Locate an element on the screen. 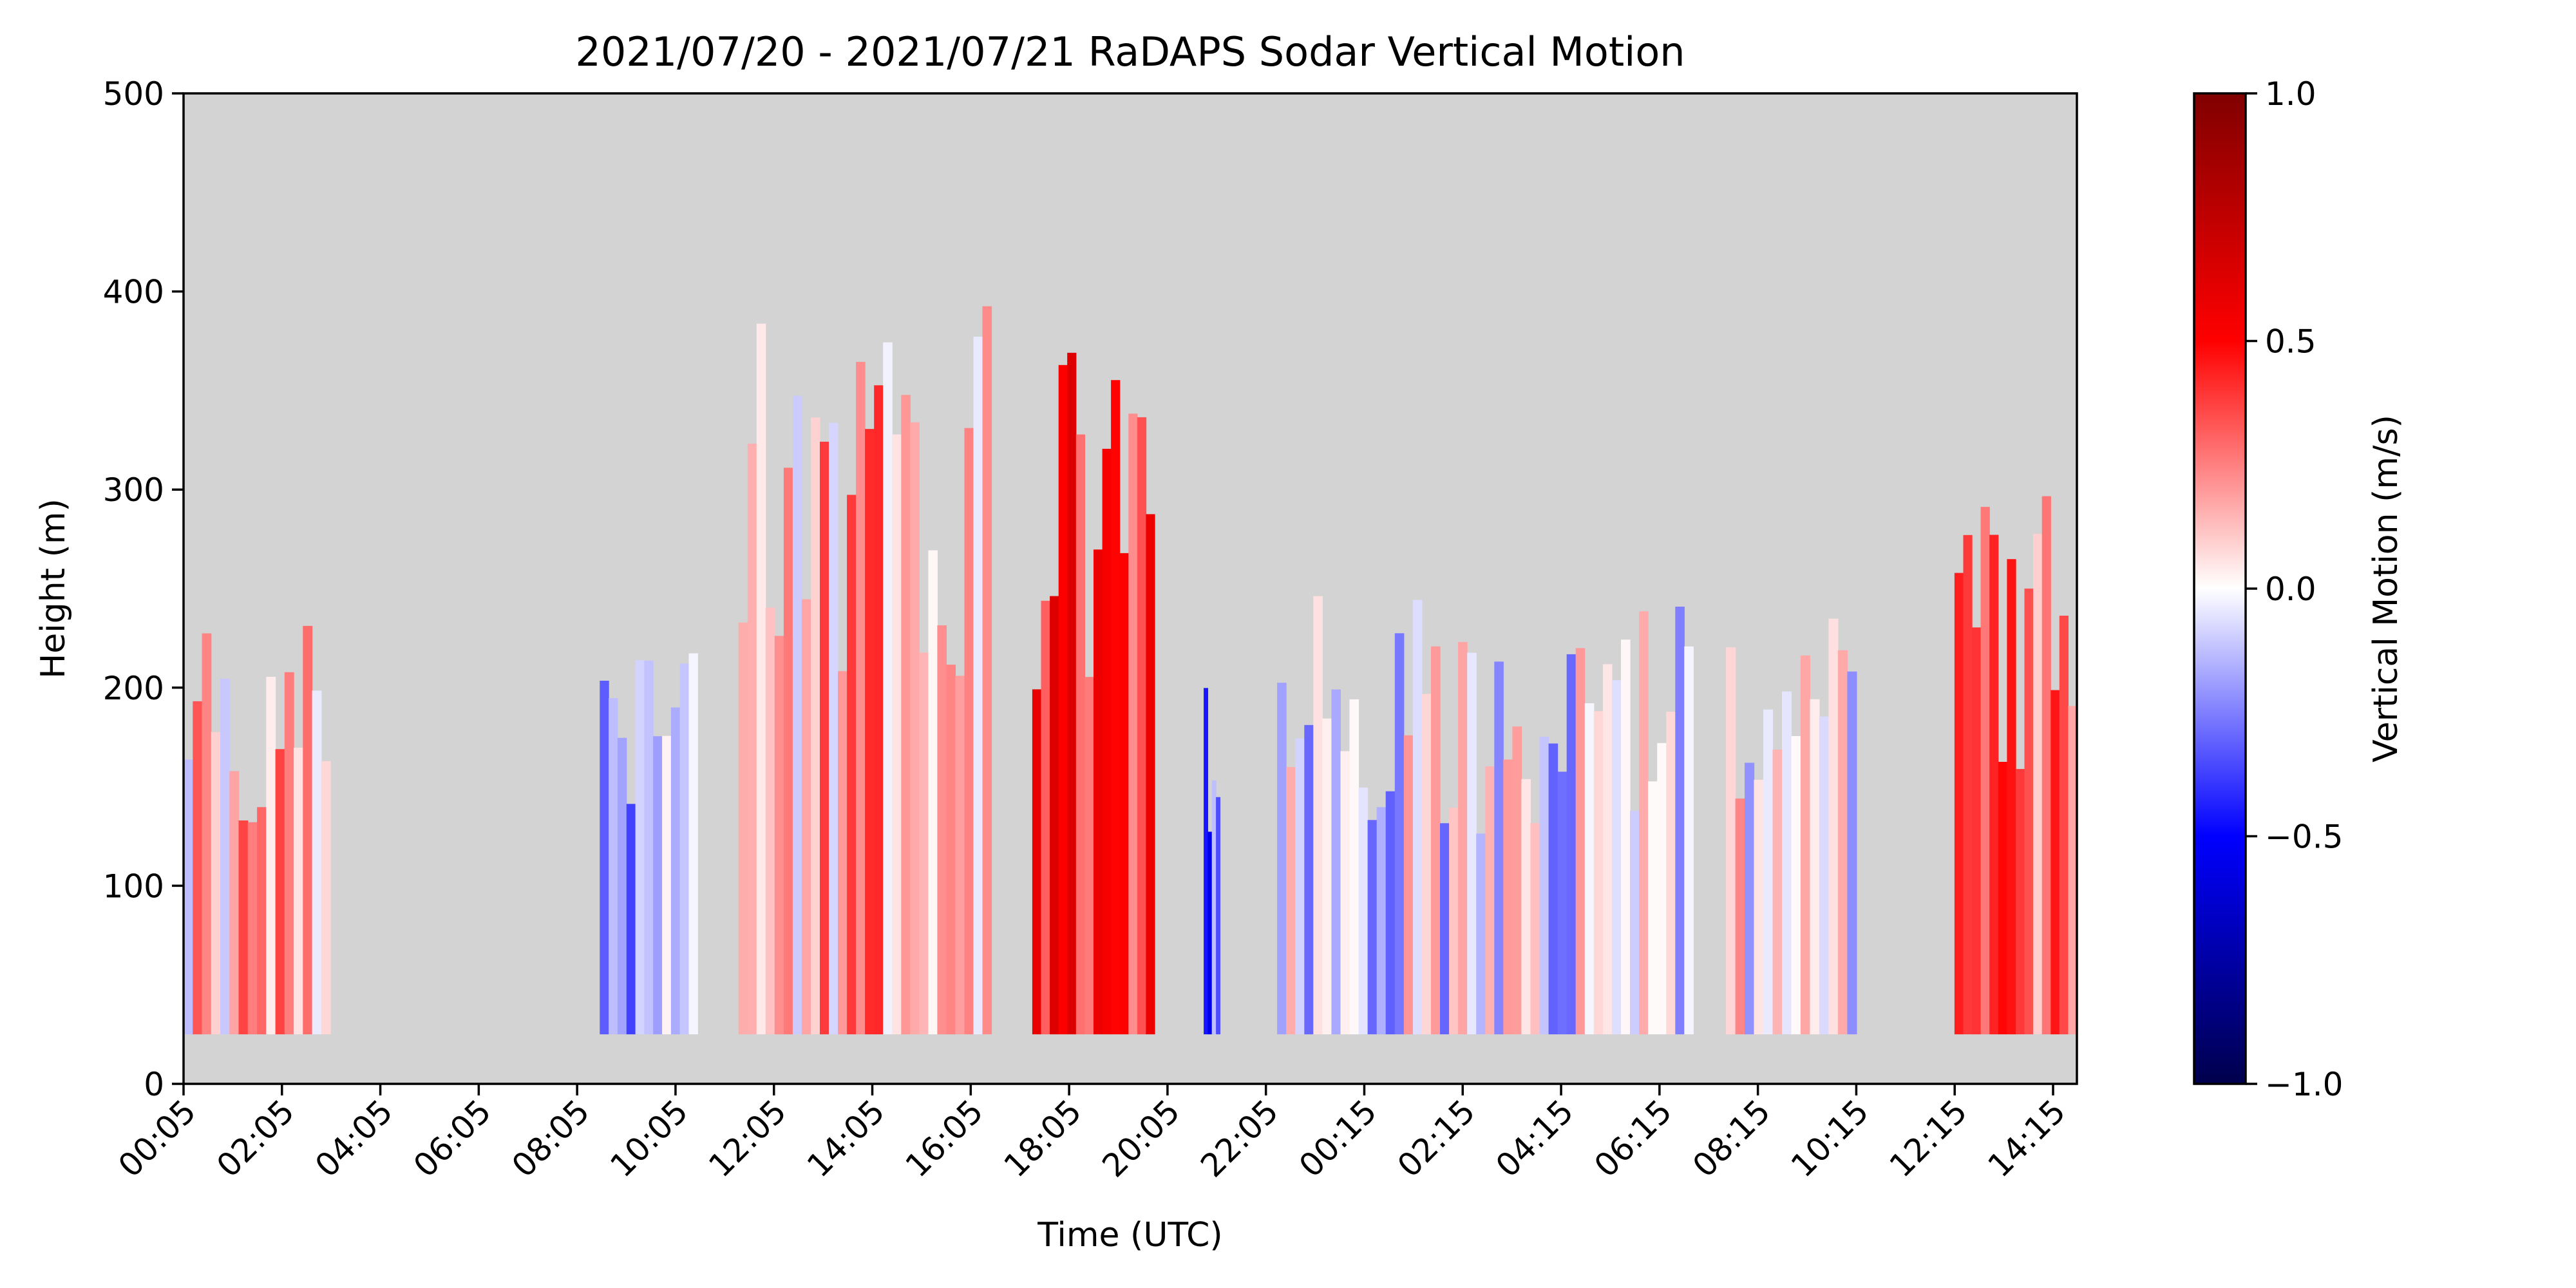  y-tick-label: 500 is located at coordinates (133, 94).